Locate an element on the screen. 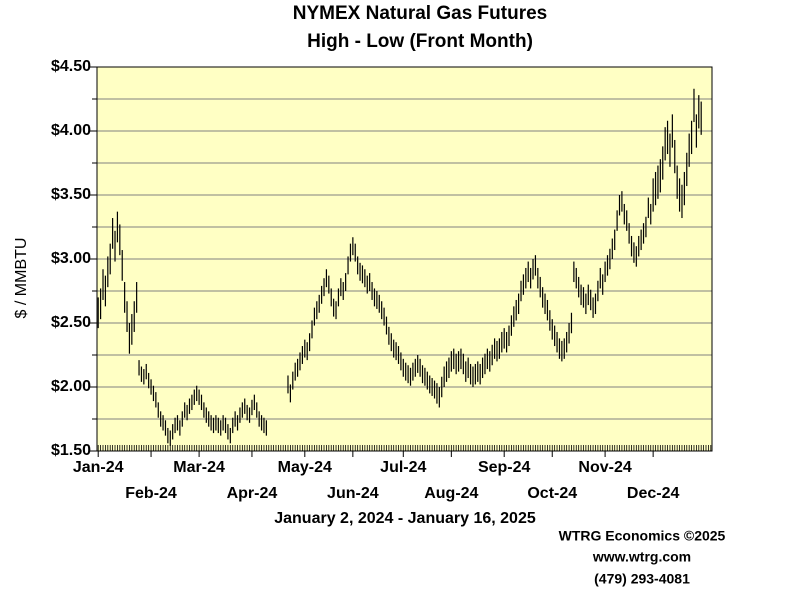 Image resolution: width=800 pixels, height=600 pixels. y-tick-label: $2.50 is located at coordinates (71, 322).